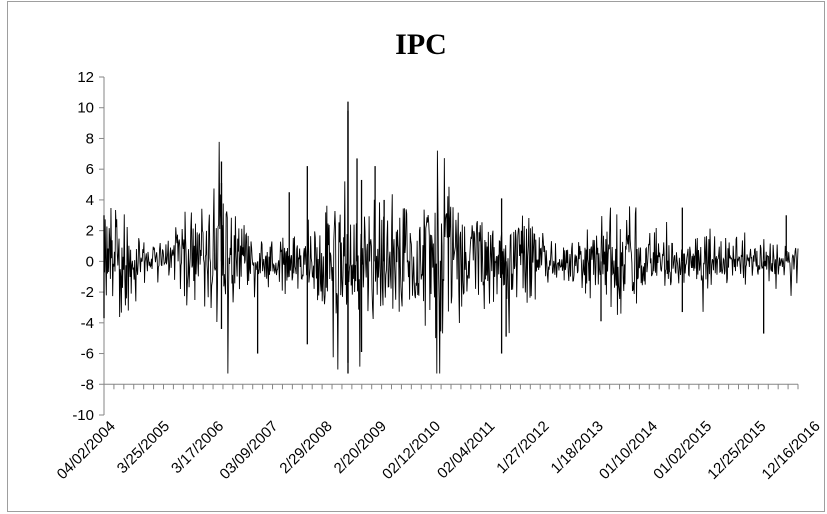 This screenshot has width=827, height=514. I want to click on x-tick-label: 03/09/2007, so click(248, 450).